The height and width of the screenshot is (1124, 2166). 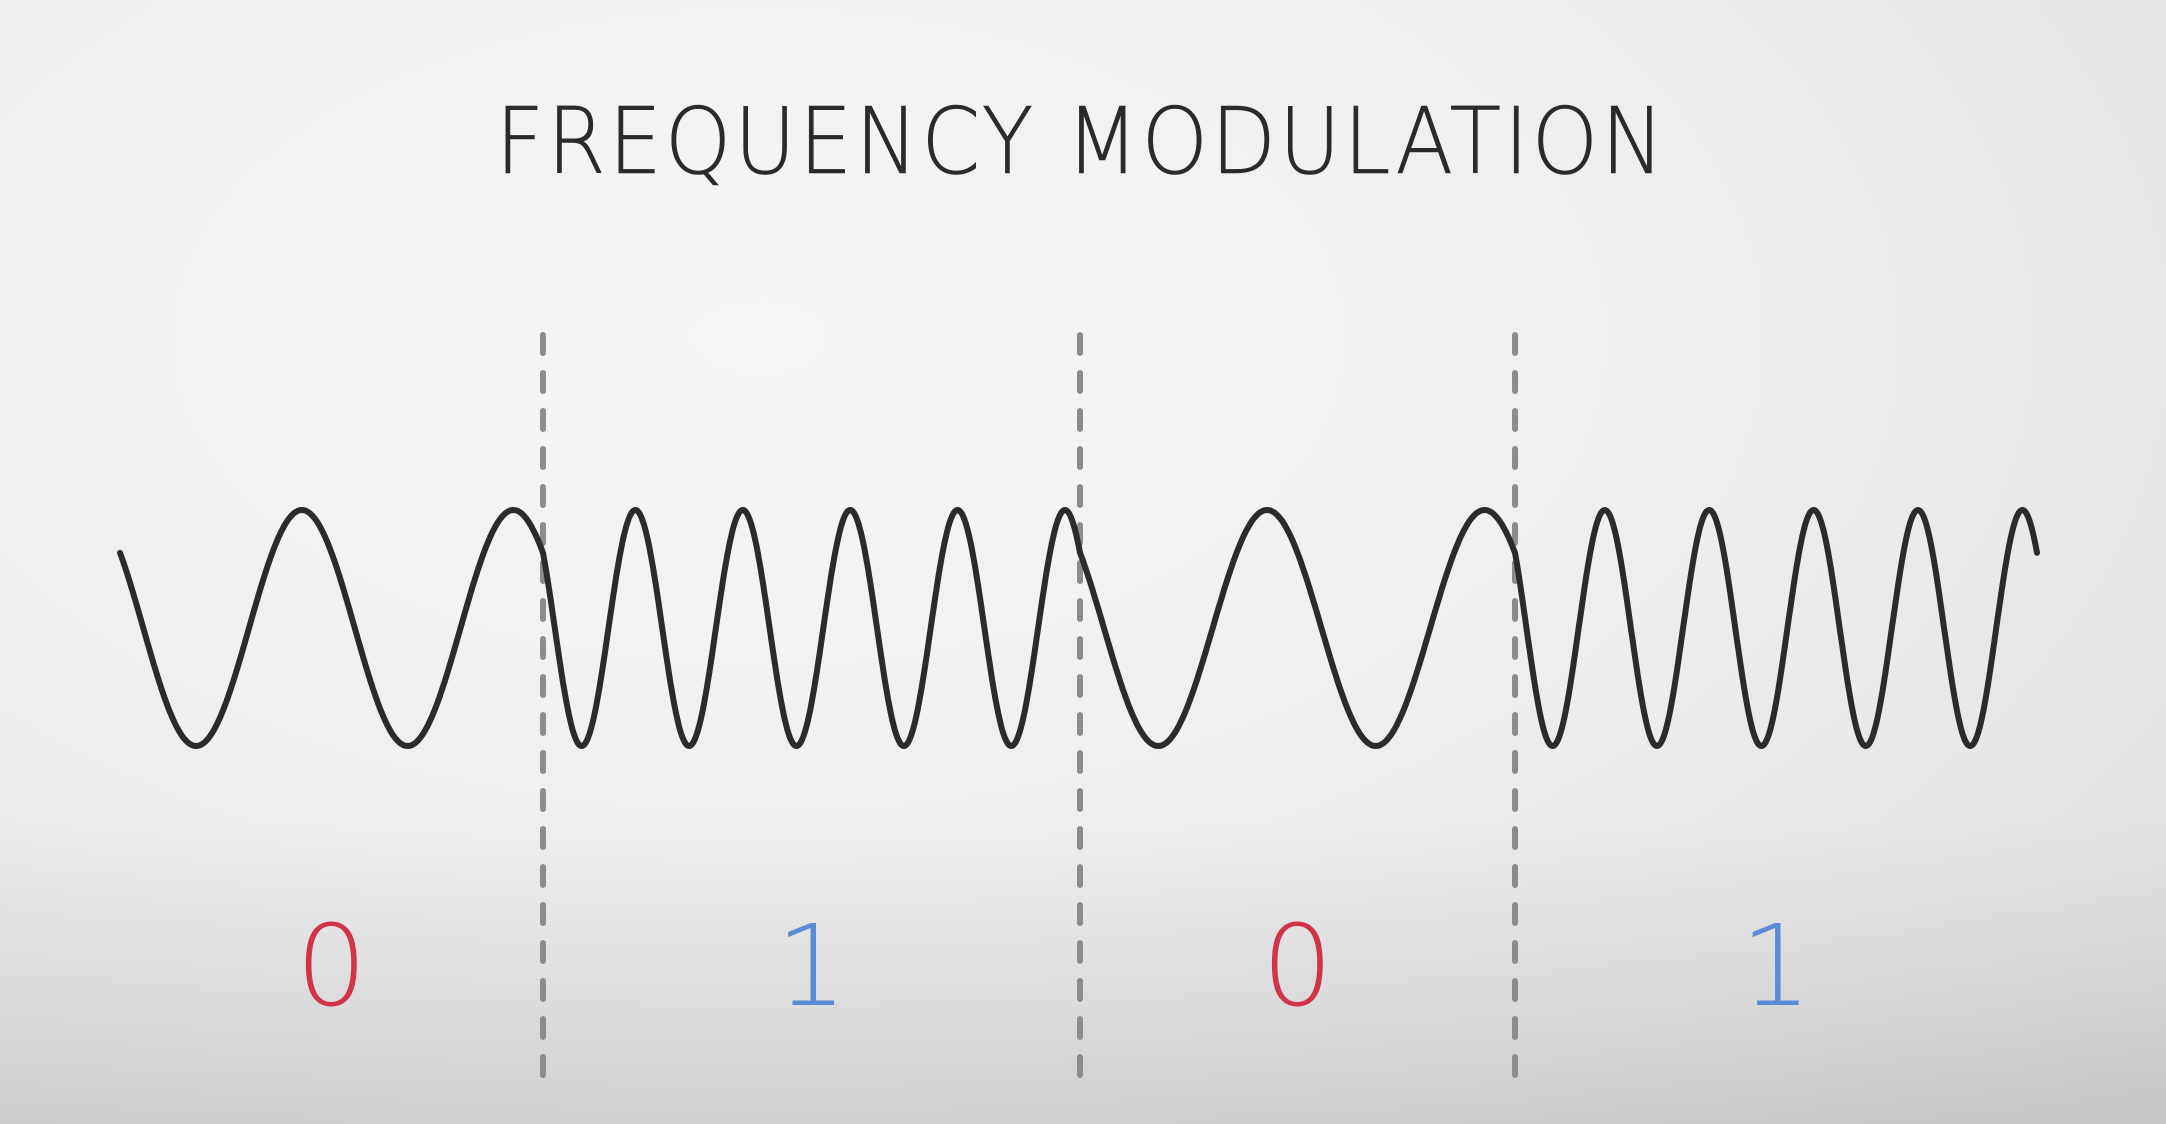 I want to click on bit-labels: 0 1 0 1, so click(x=1054, y=967).